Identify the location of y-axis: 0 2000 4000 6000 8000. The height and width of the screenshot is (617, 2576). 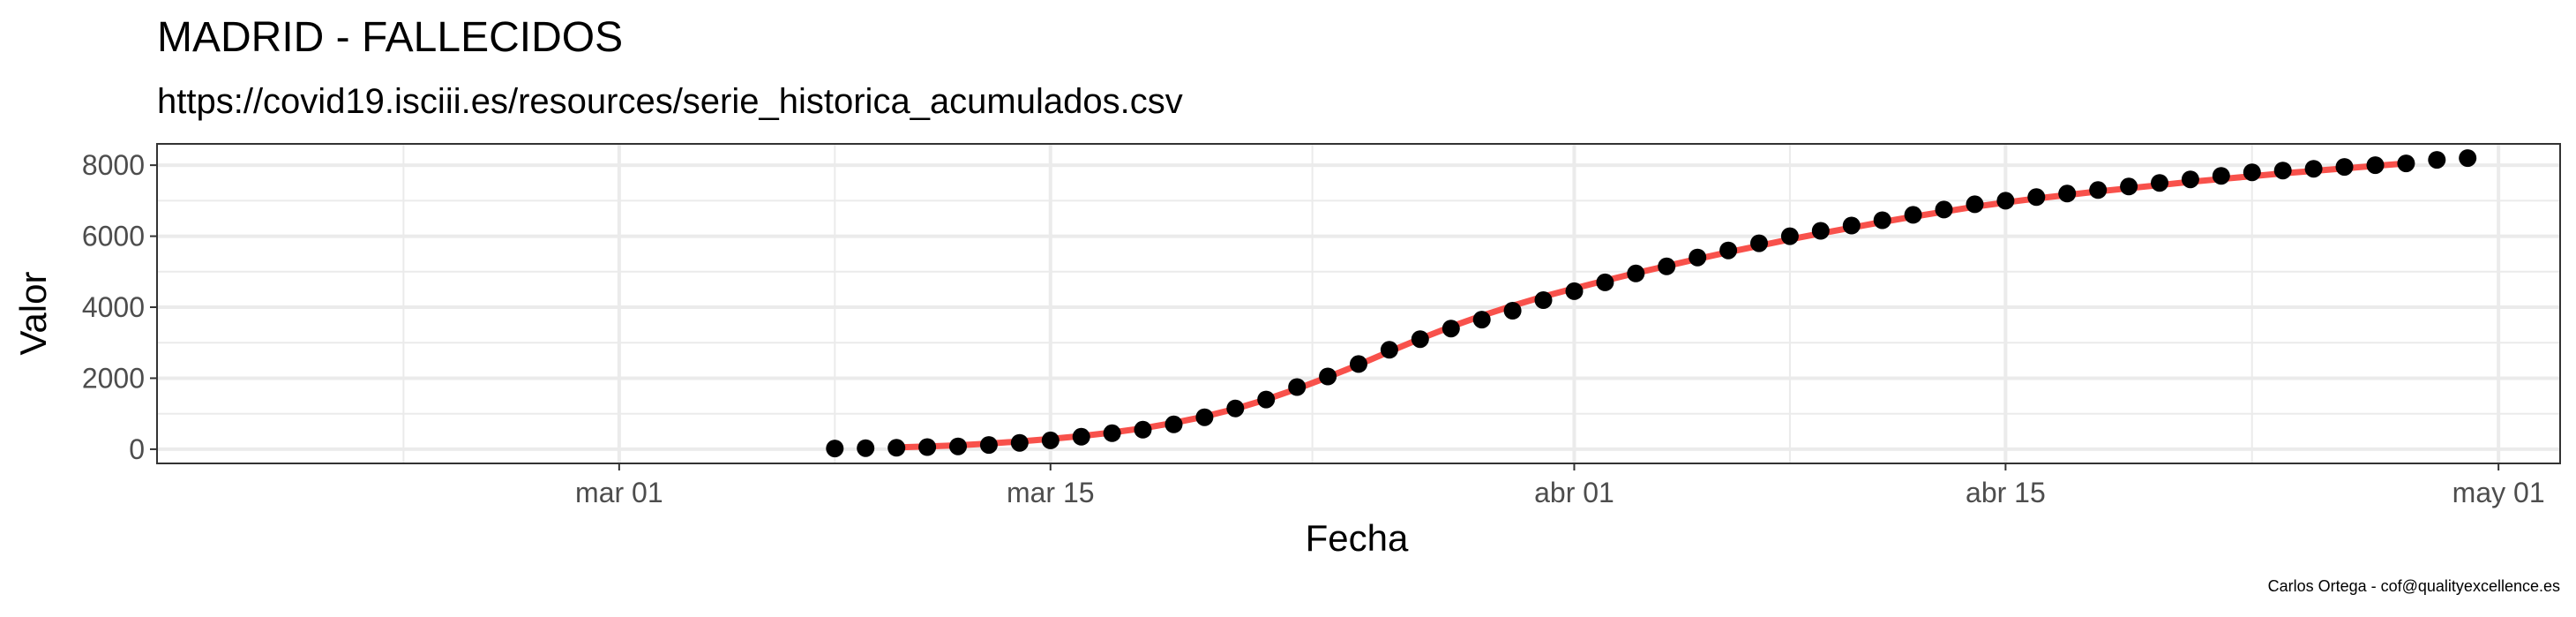
(120, 307).